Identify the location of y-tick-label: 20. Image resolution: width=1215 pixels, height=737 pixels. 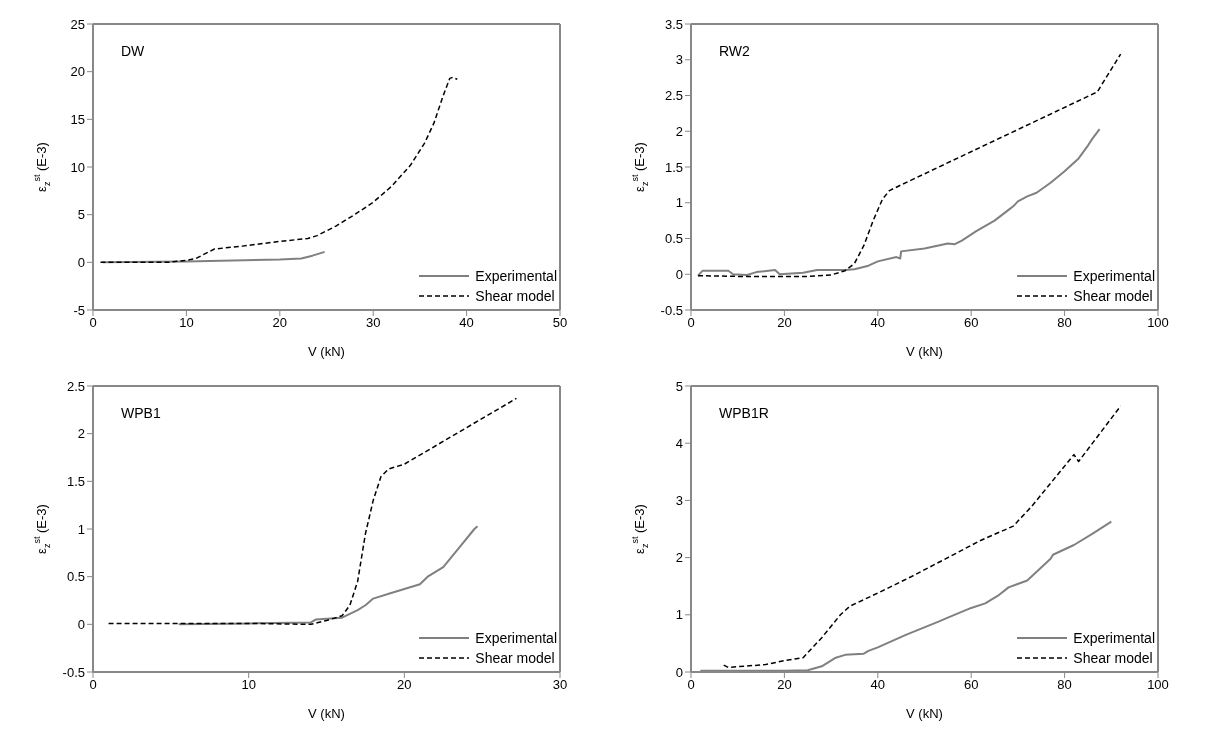
(77, 72).